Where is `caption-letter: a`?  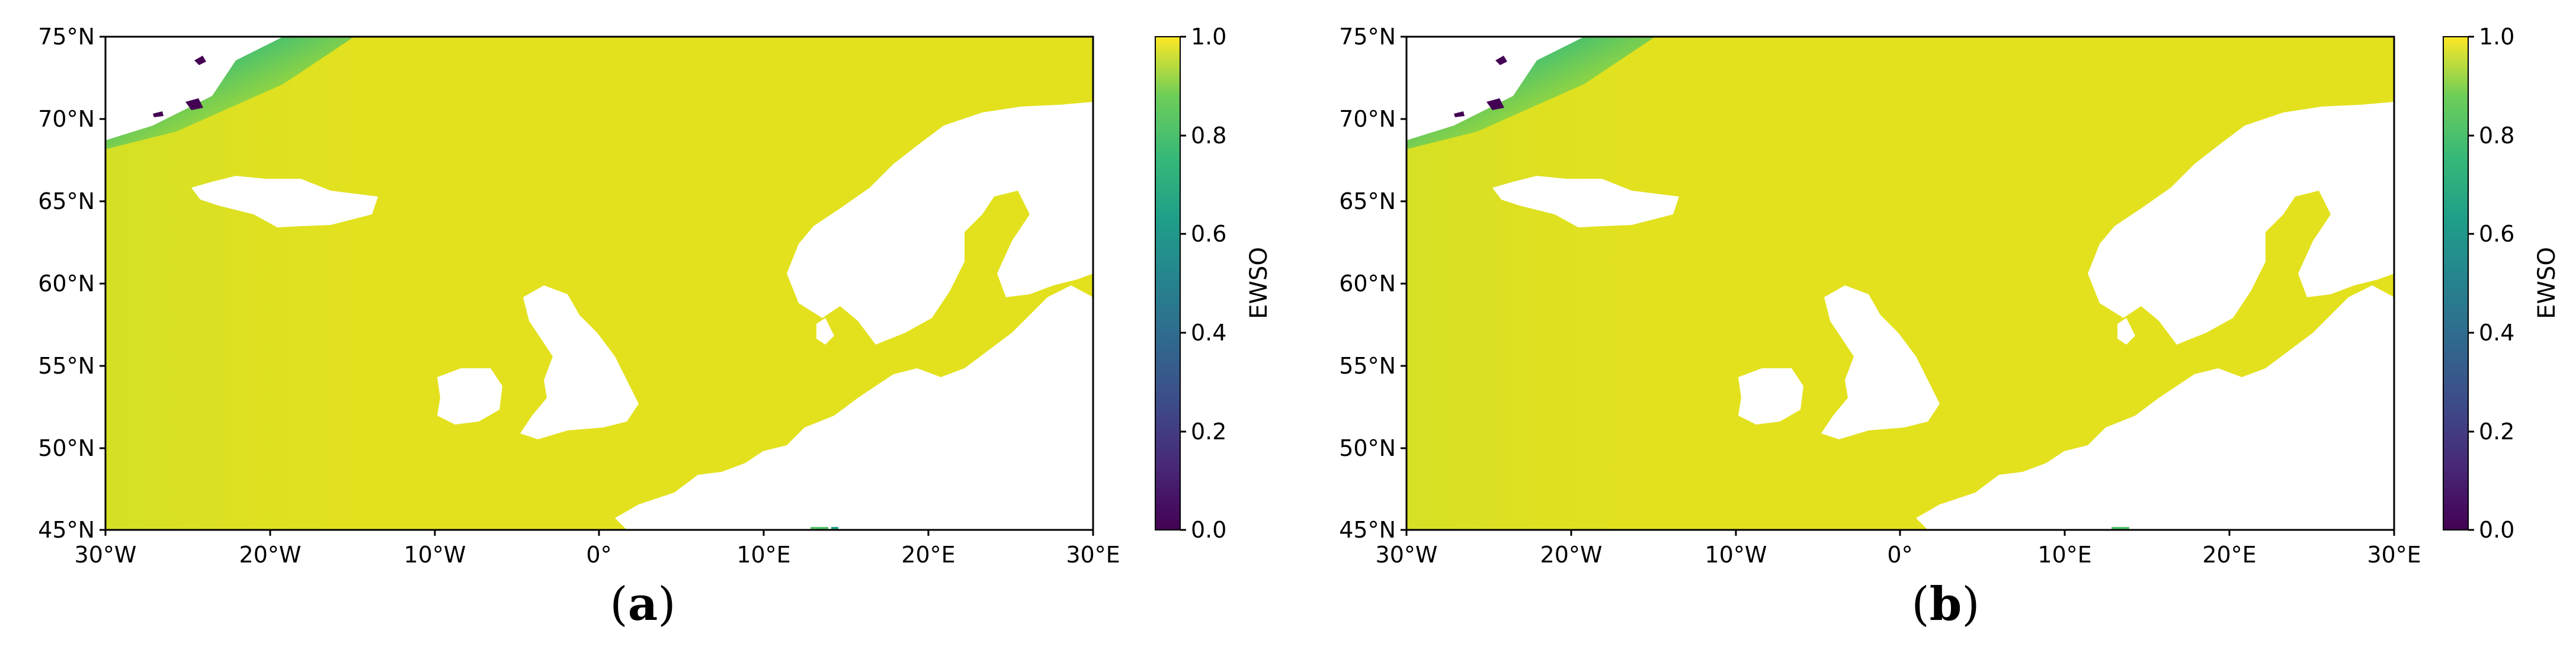
caption-letter: a is located at coordinates (642, 604).